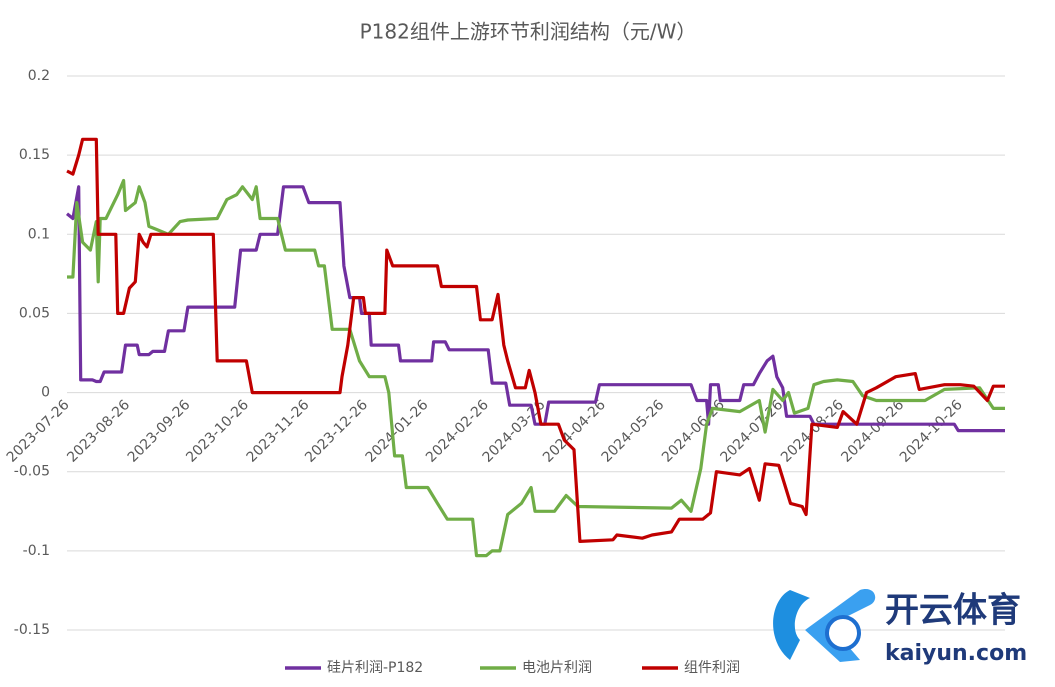 The image size is (1055, 687). I want to click on x-tick-label: 2023-08-26, so click(98, 431).